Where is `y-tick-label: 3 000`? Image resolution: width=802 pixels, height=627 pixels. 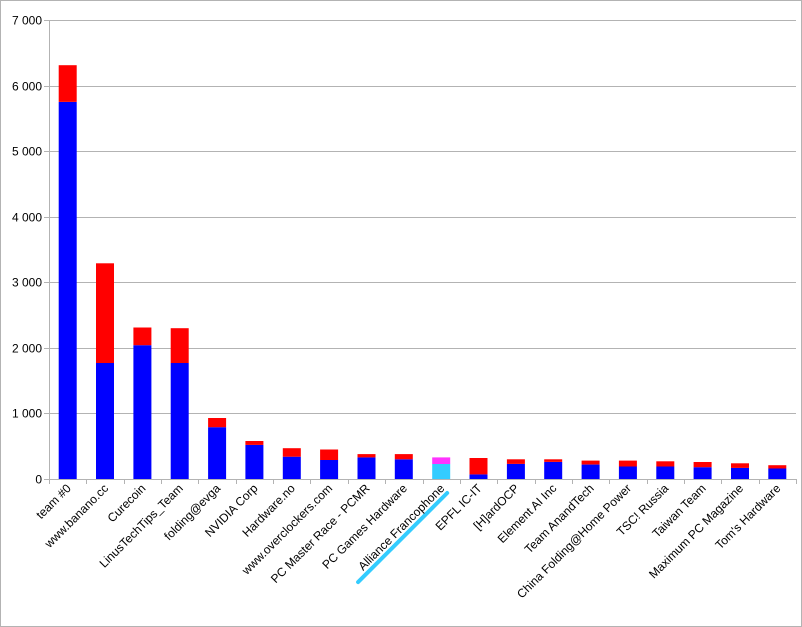
y-tick-label: 3 000 is located at coordinates (27, 283).